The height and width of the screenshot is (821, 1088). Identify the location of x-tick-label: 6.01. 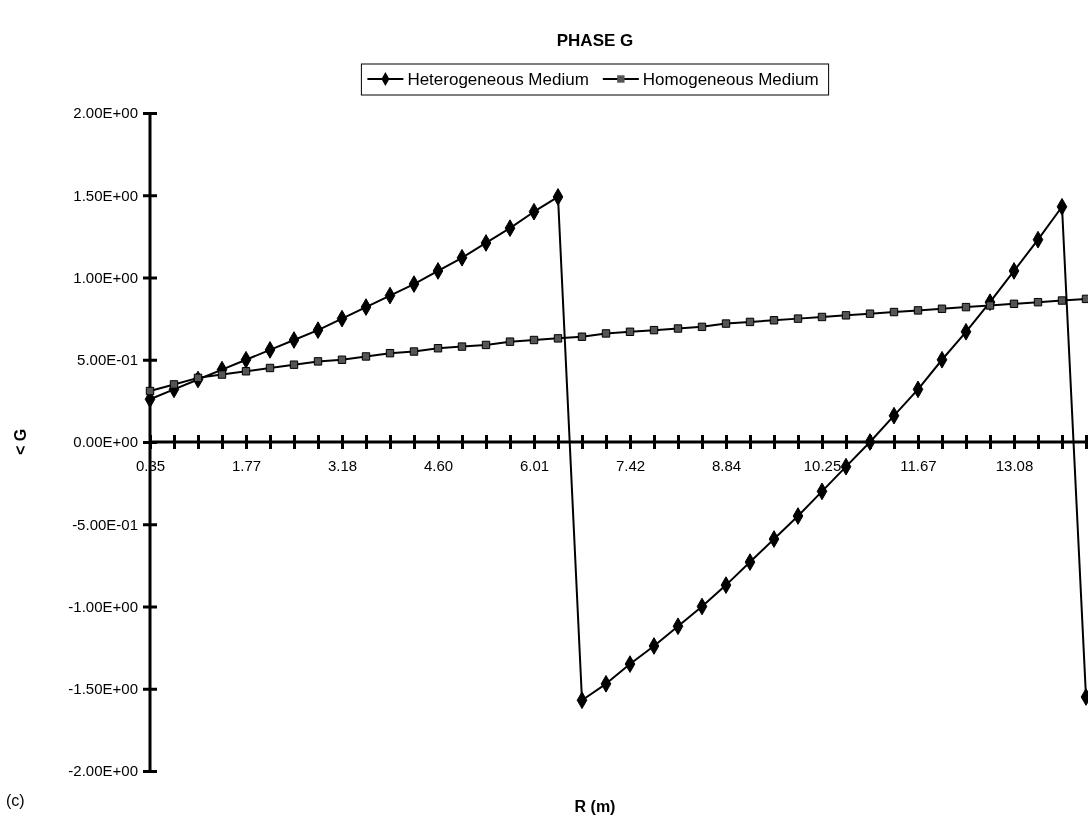
(534, 465).